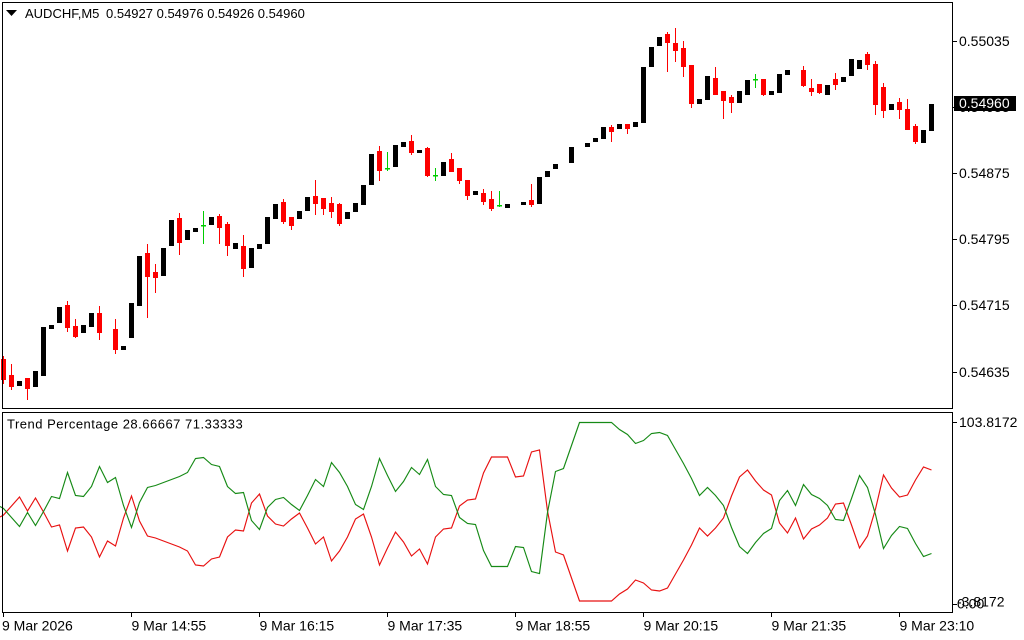 This screenshot has width=1024, height=640. Describe the element at coordinates (37, 626) in the screenshot. I see `svg-text: 9 Mar 2026` at that location.